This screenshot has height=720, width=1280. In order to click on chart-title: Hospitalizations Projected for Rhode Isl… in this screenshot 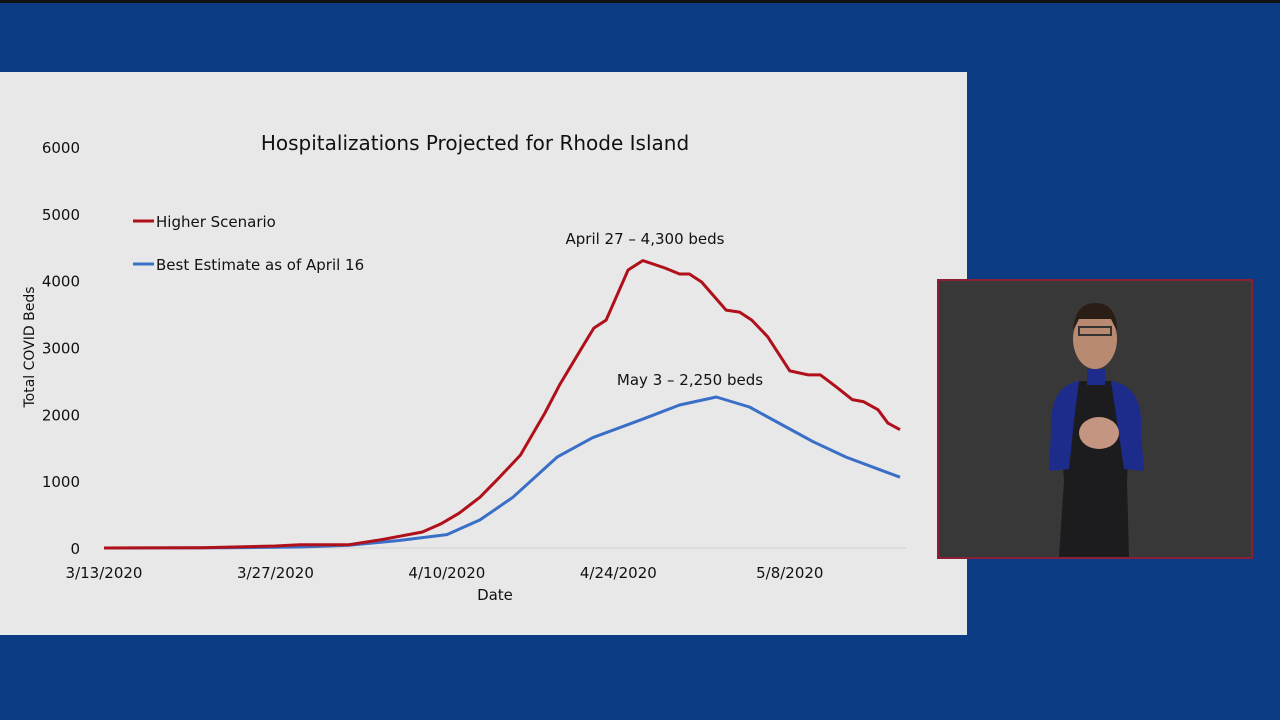, I will do `click(475, 143)`.